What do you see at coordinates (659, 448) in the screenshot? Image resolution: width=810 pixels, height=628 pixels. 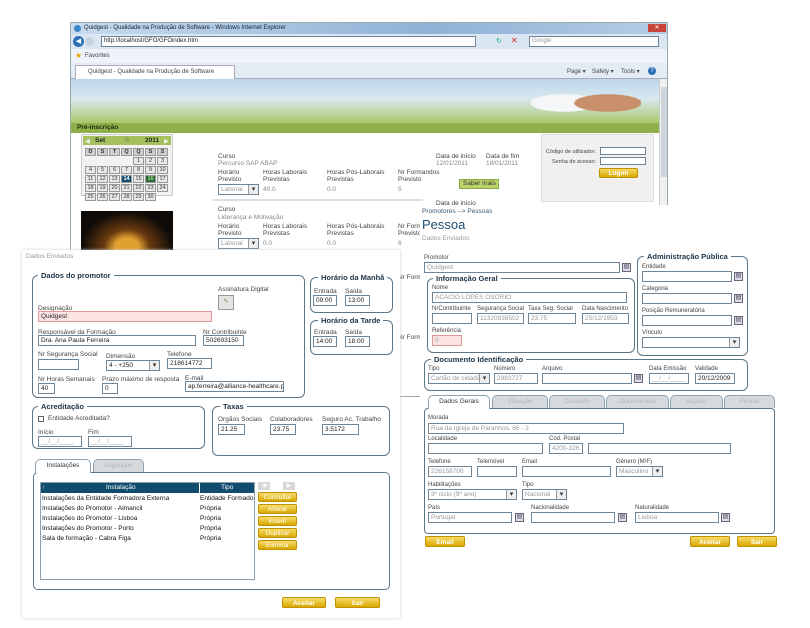 I see `codigo-postal-desc-input` at bounding box center [659, 448].